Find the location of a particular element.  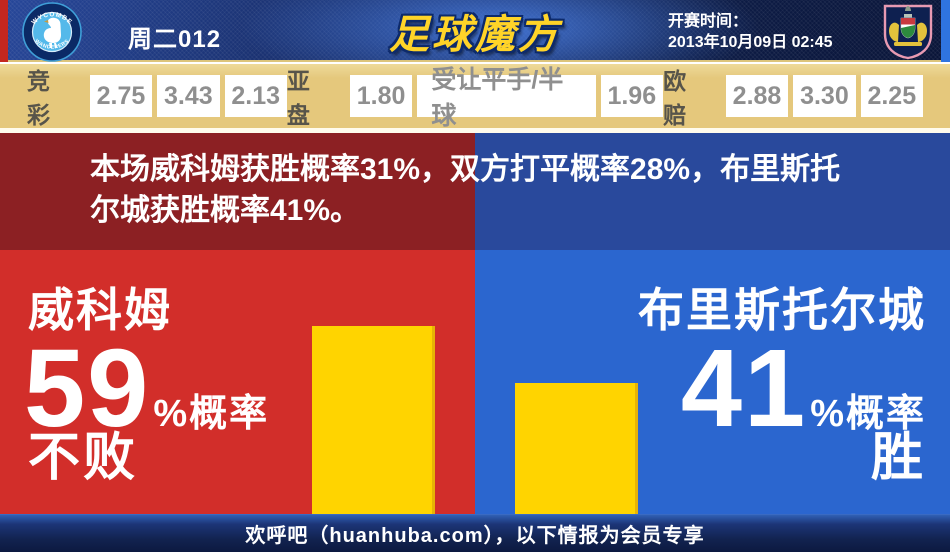

oupei-label: 欧赔 is located at coordinates (675, 98).